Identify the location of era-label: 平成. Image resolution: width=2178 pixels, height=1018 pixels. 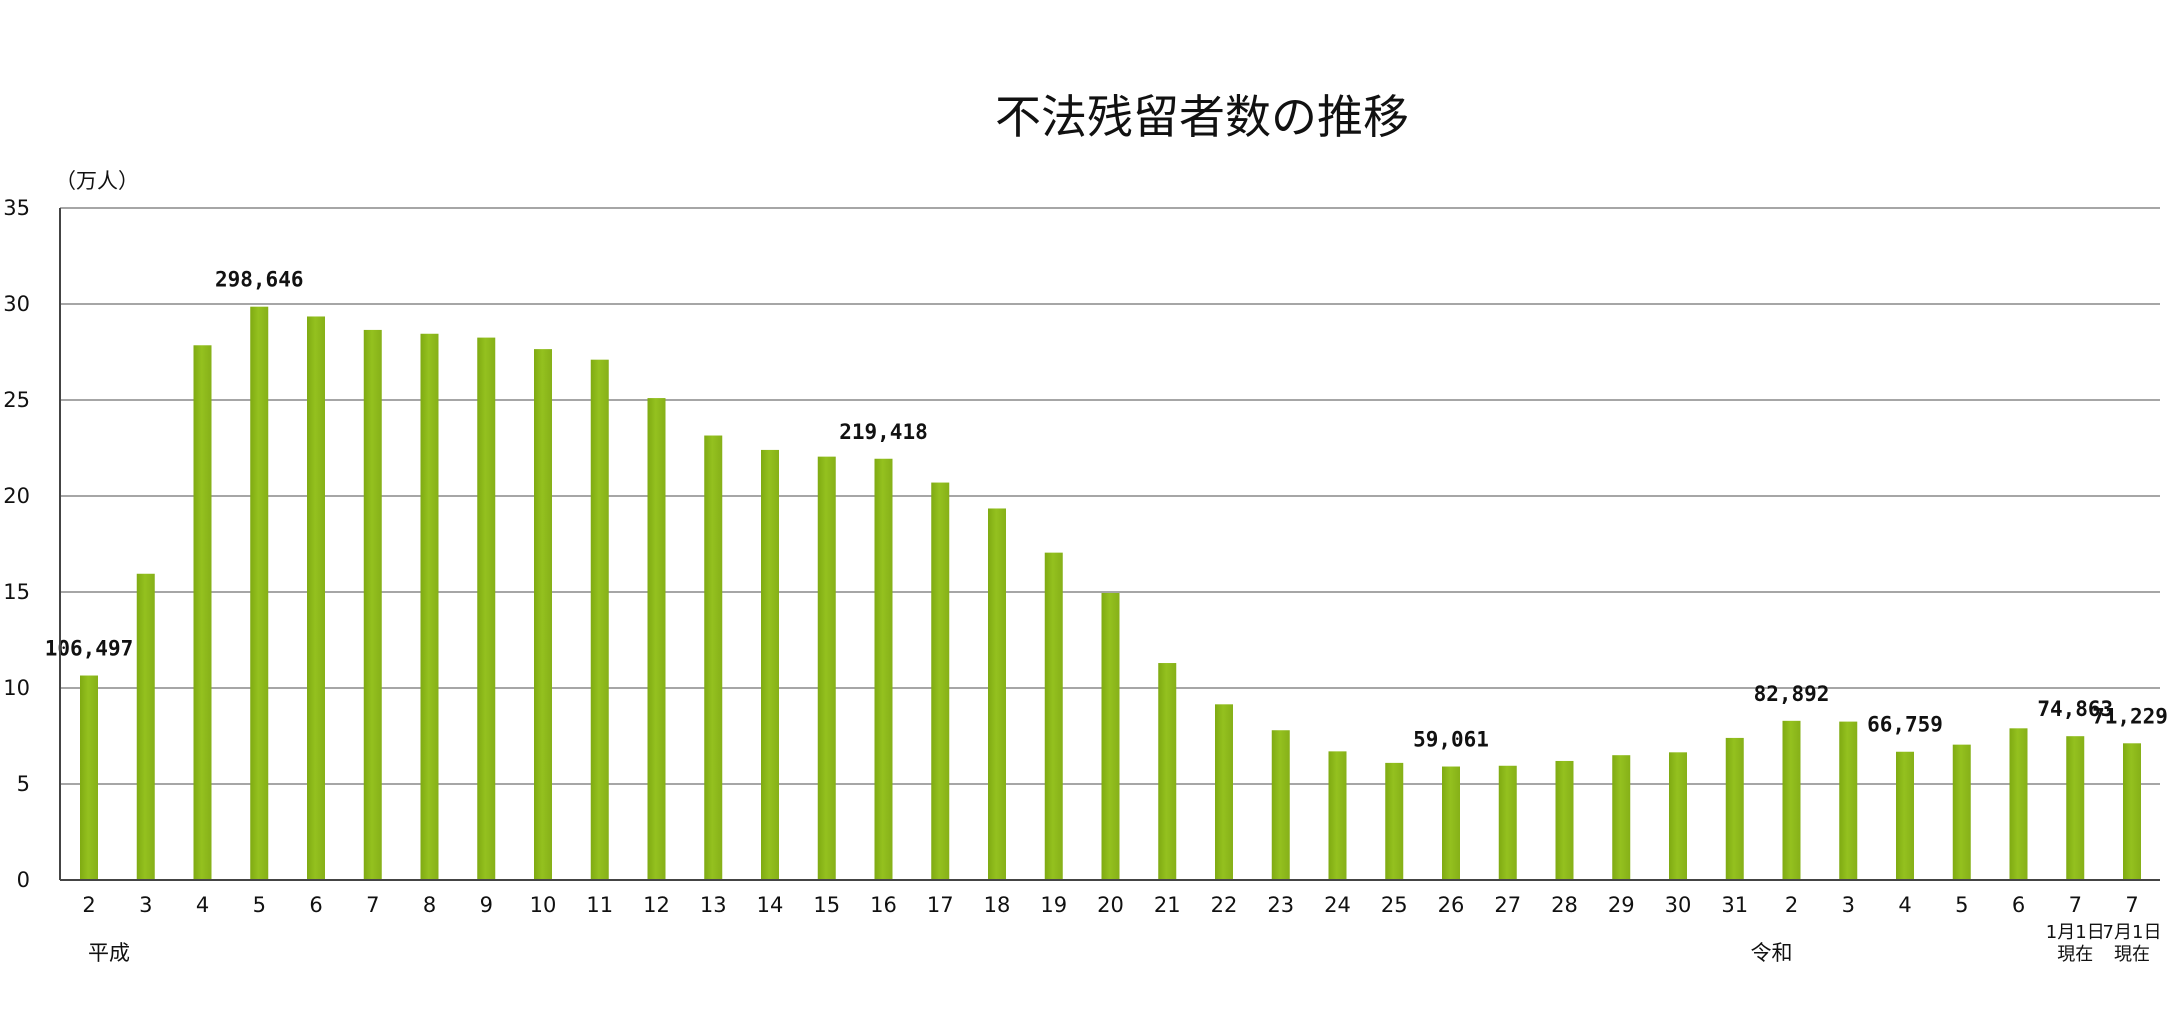
(109, 953).